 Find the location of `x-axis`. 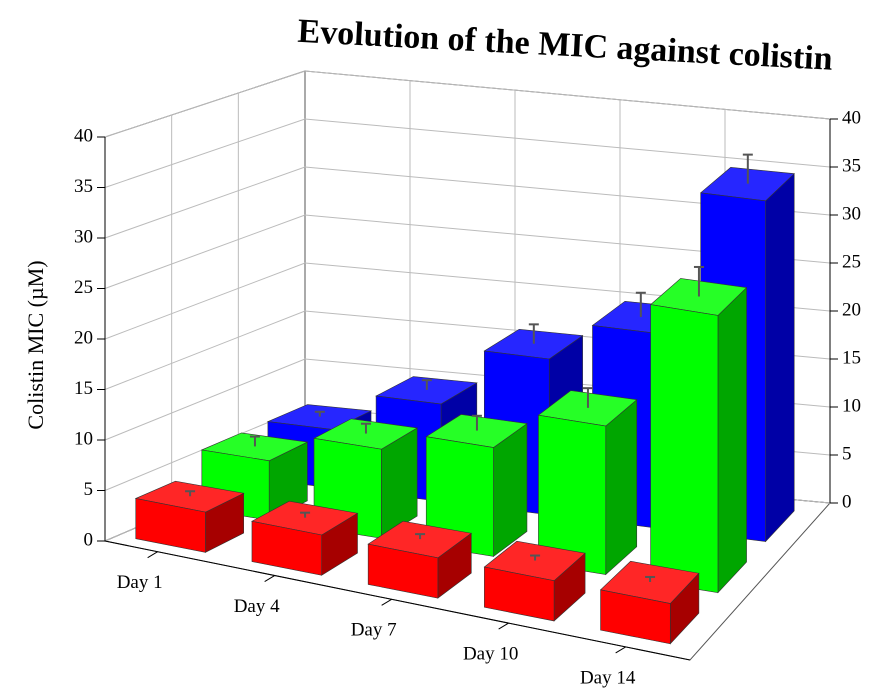

x-axis is located at coordinates (397, 600).